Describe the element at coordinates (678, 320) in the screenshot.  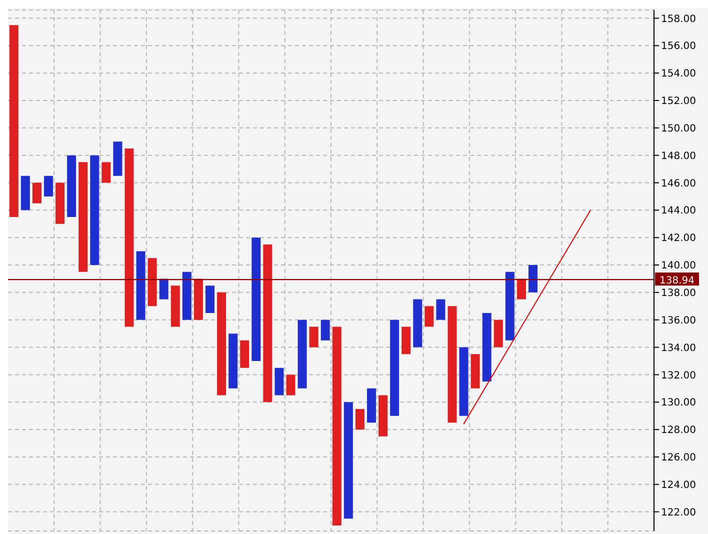
I see `y-tick-label: 136.00` at that location.